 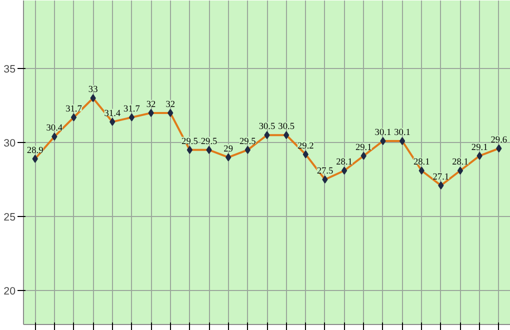 I want to click on y-tick-label: 20, so click(x=10, y=291).